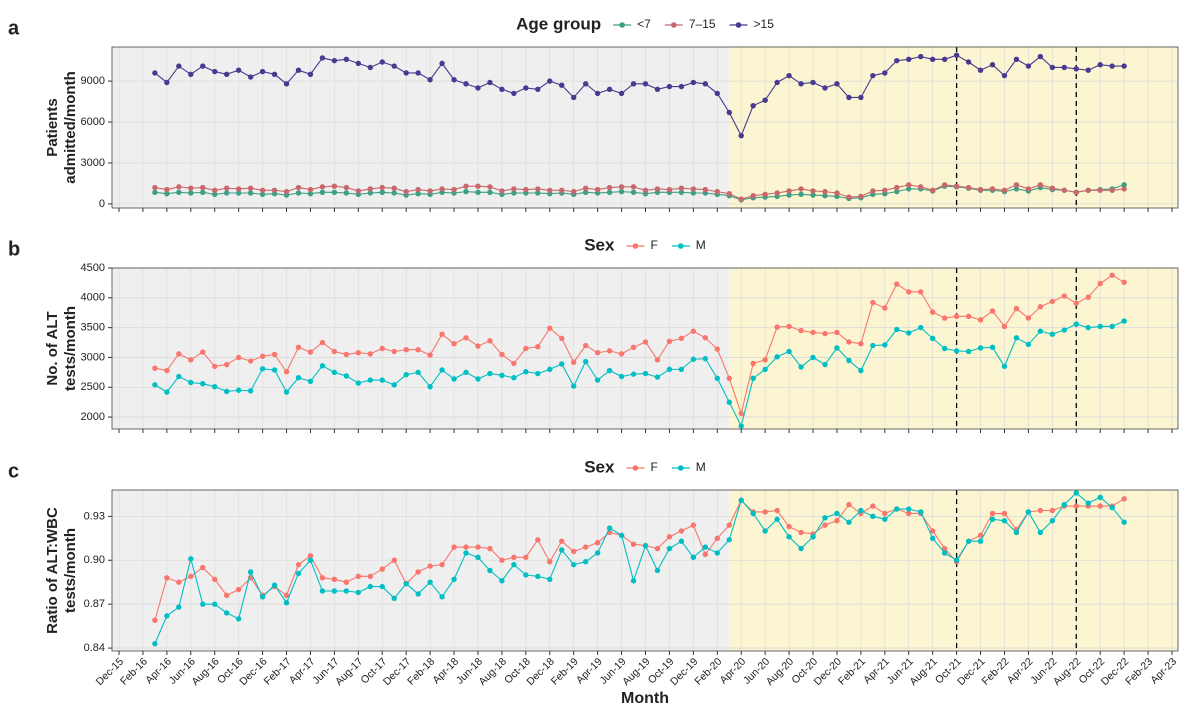 The image size is (1183, 707). What do you see at coordinates (52, 127) in the screenshot?
I see `y-axis-label: Patients` at bounding box center [52, 127].